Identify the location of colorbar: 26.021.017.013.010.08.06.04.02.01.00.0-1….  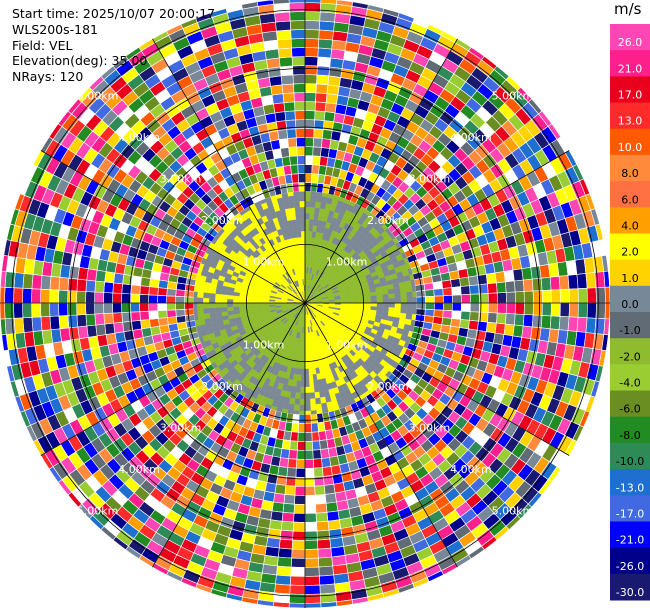
(630, 312).